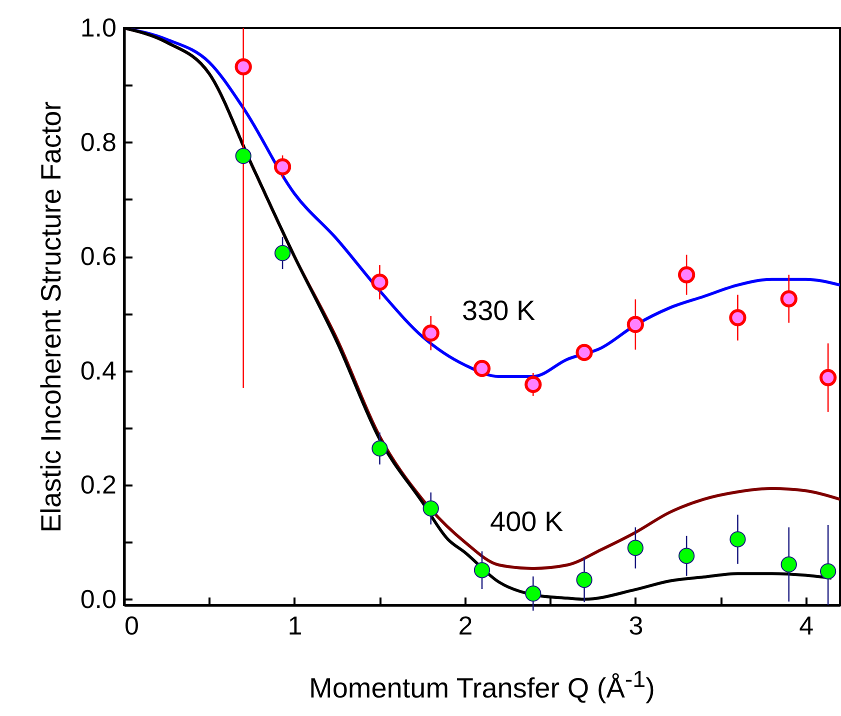 The image size is (841, 716). What do you see at coordinates (131, 625) in the screenshot?
I see `x-tick-label: 0` at bounding box center [131, 625].